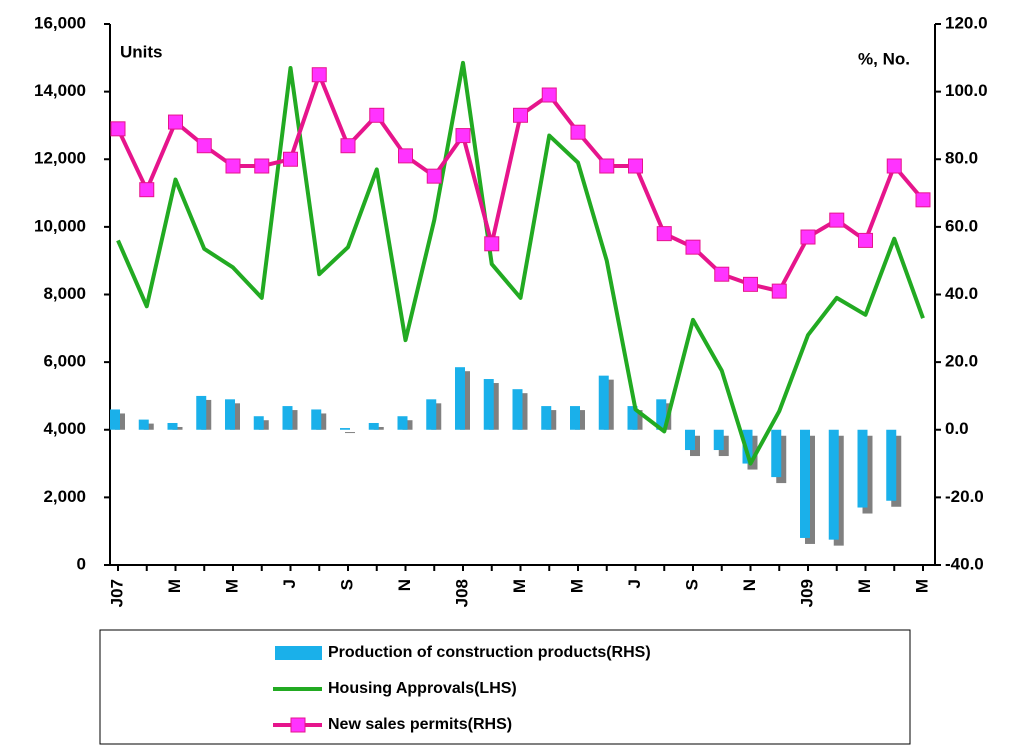 This screenshot has width=1015, height=745. Describe the element at coordinates (60, 22) in the screenshot. I see `y-tick-label: 16,000` at that location.